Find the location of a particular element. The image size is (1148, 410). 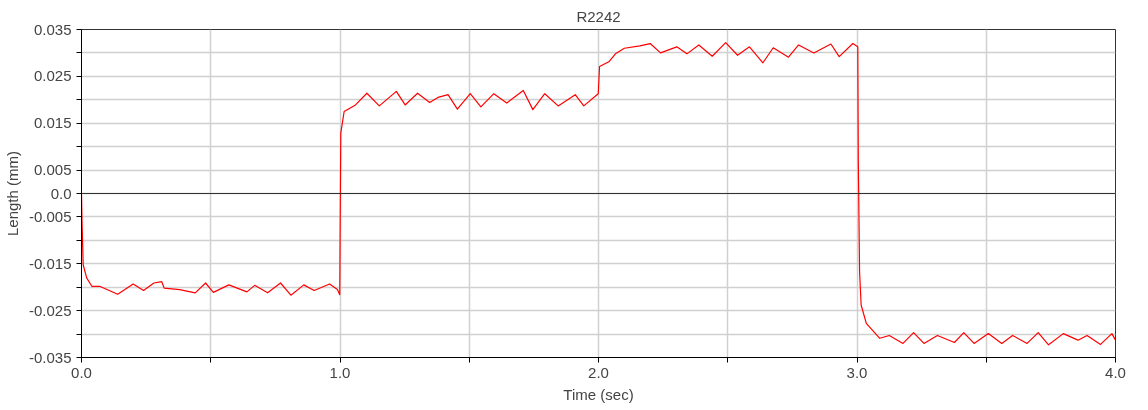

y-tick-label: 0.005 is located at coordinates (52, 170).